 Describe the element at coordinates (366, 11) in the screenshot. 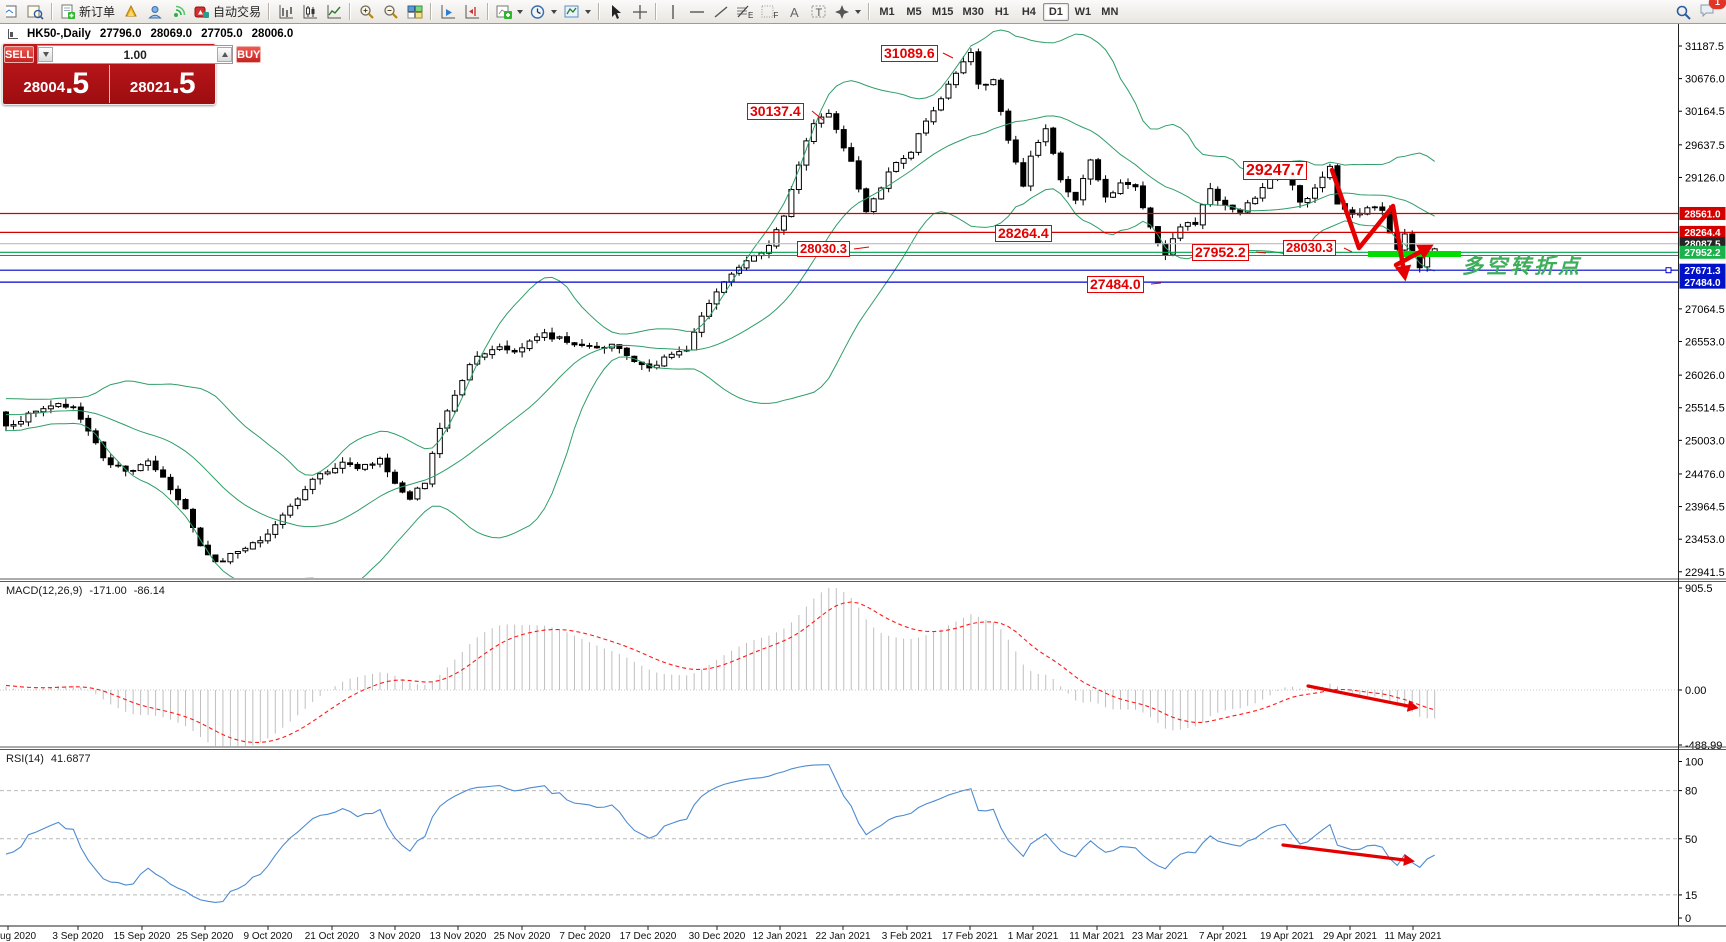

I see `zoom-in-icon` at that location.